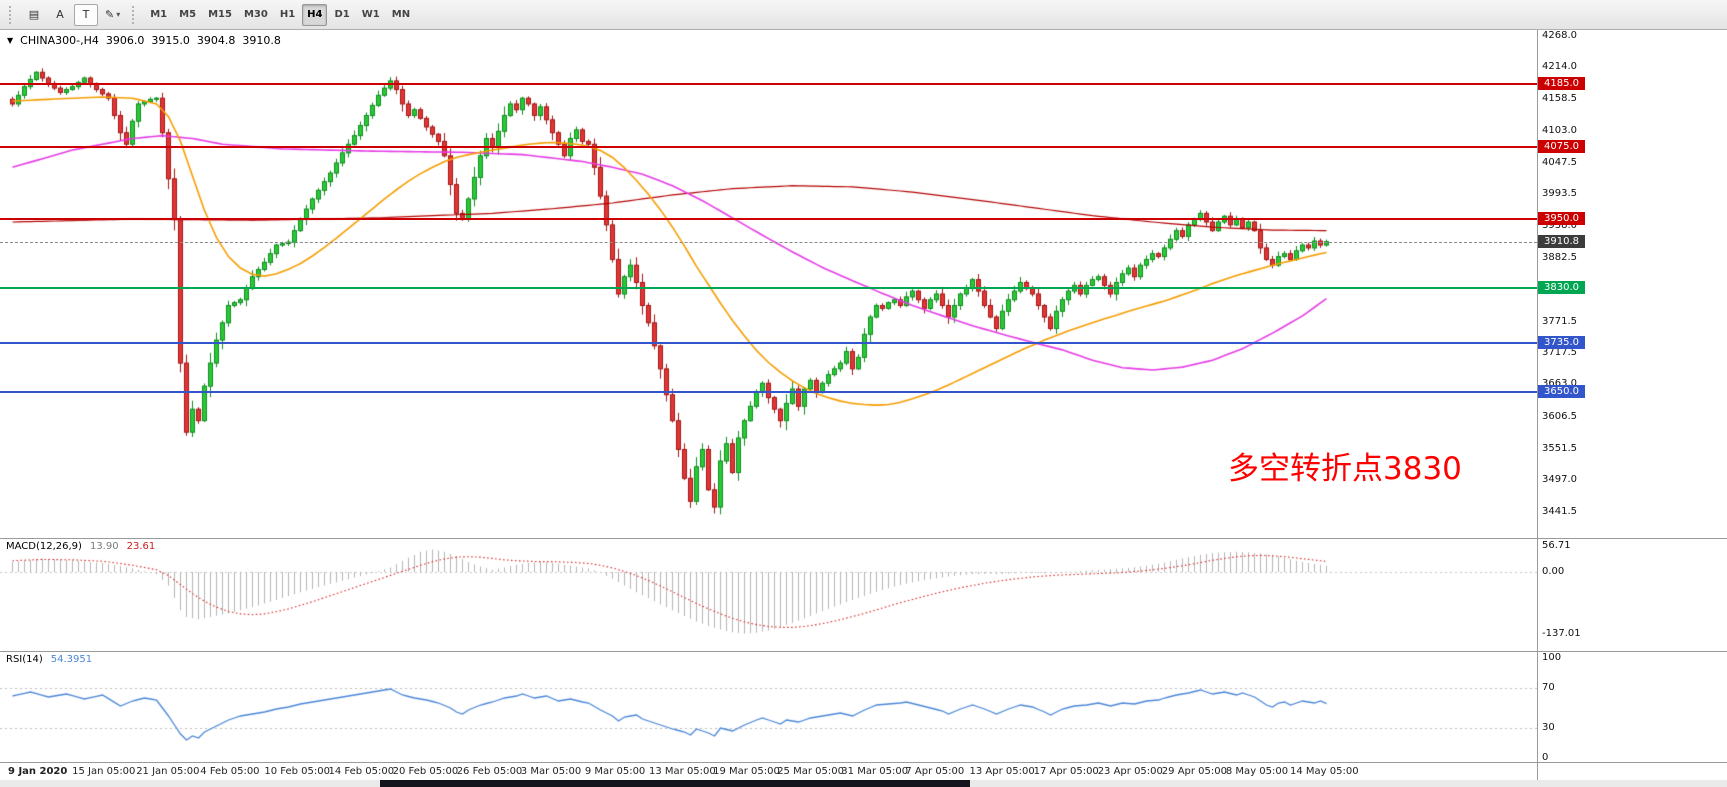  Describe the element at coordinates (1559, 383) in the screenshot. I see `price-axis-label: 3663.0` at that location.